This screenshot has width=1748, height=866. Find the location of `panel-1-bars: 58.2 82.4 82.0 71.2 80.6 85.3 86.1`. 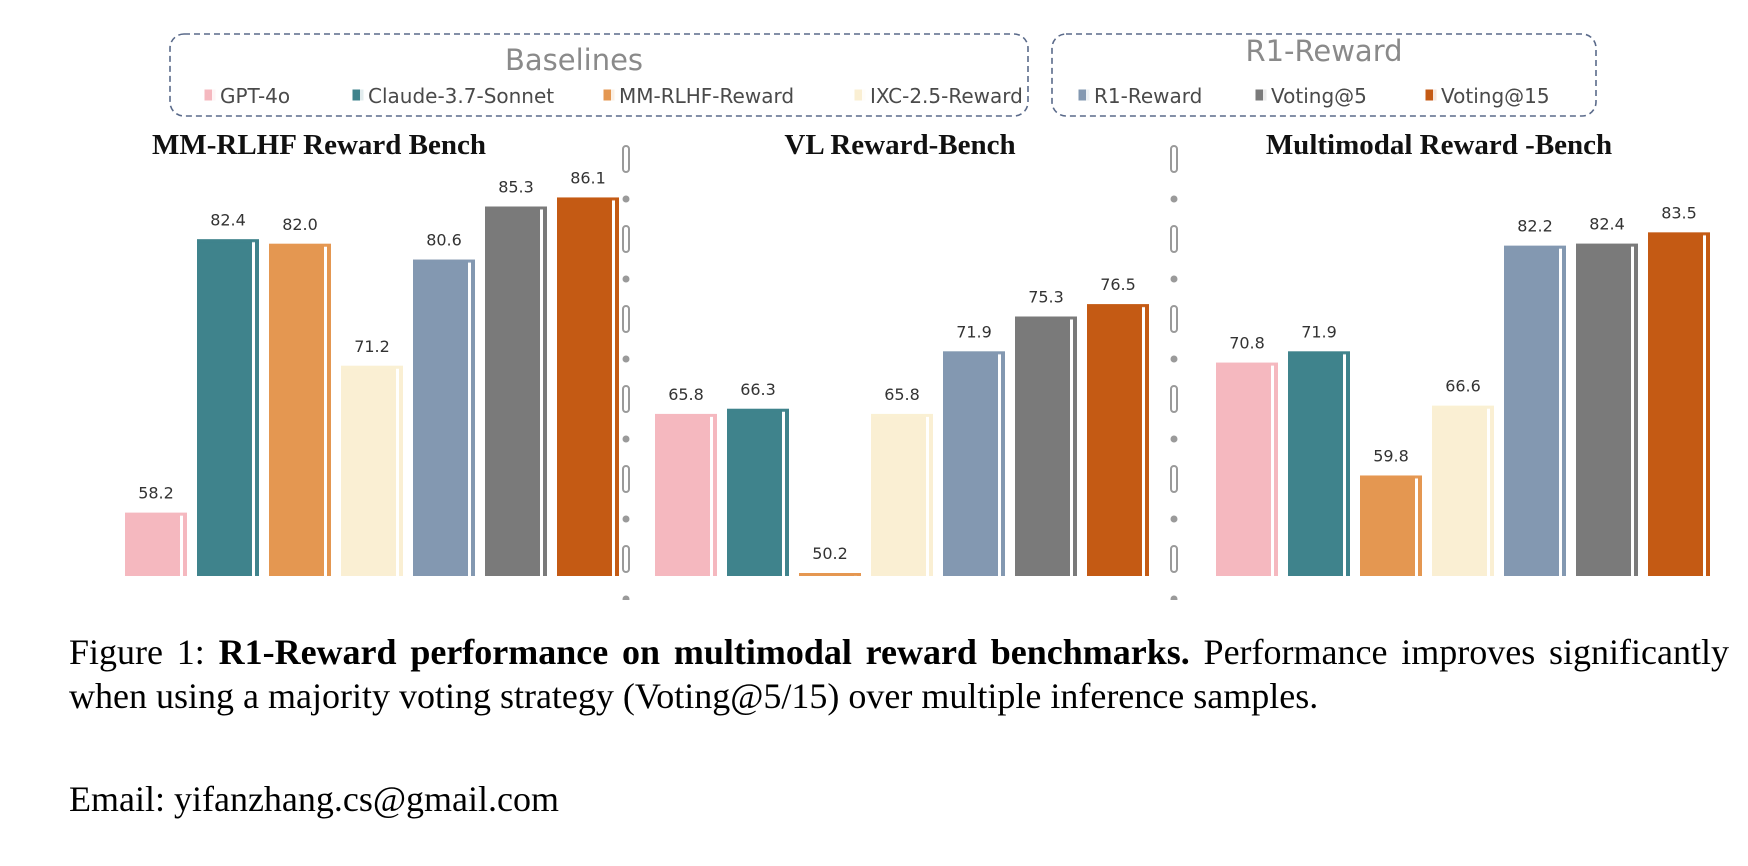

panel-1-bars: 58.2 82.4 82.0 71.2 80.6 85.3 86.1 is located at coordinates (372, 372).